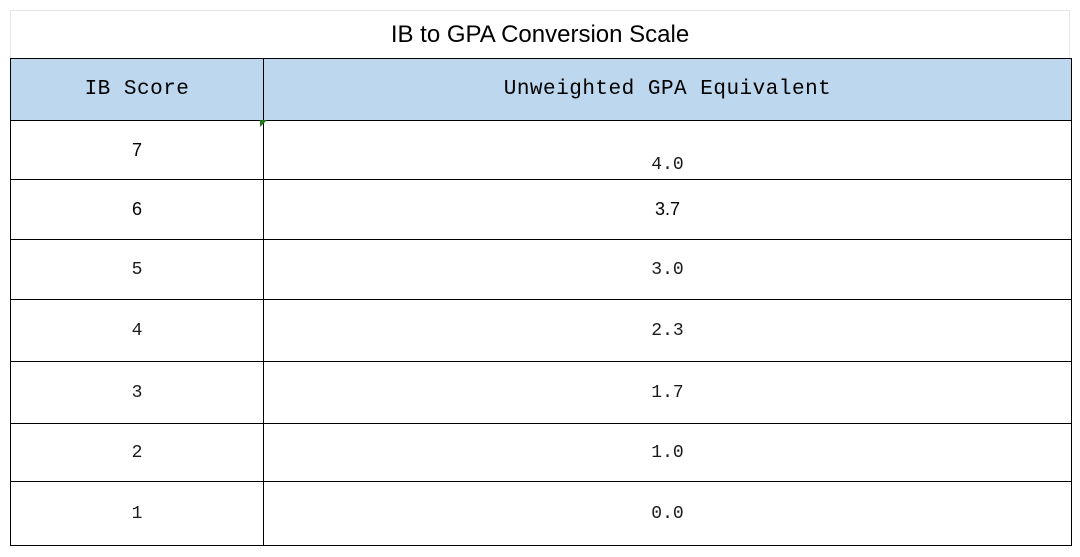  I want to click on header-row: IB Score Unweighted GPA Equivalent, so click(541, 89).